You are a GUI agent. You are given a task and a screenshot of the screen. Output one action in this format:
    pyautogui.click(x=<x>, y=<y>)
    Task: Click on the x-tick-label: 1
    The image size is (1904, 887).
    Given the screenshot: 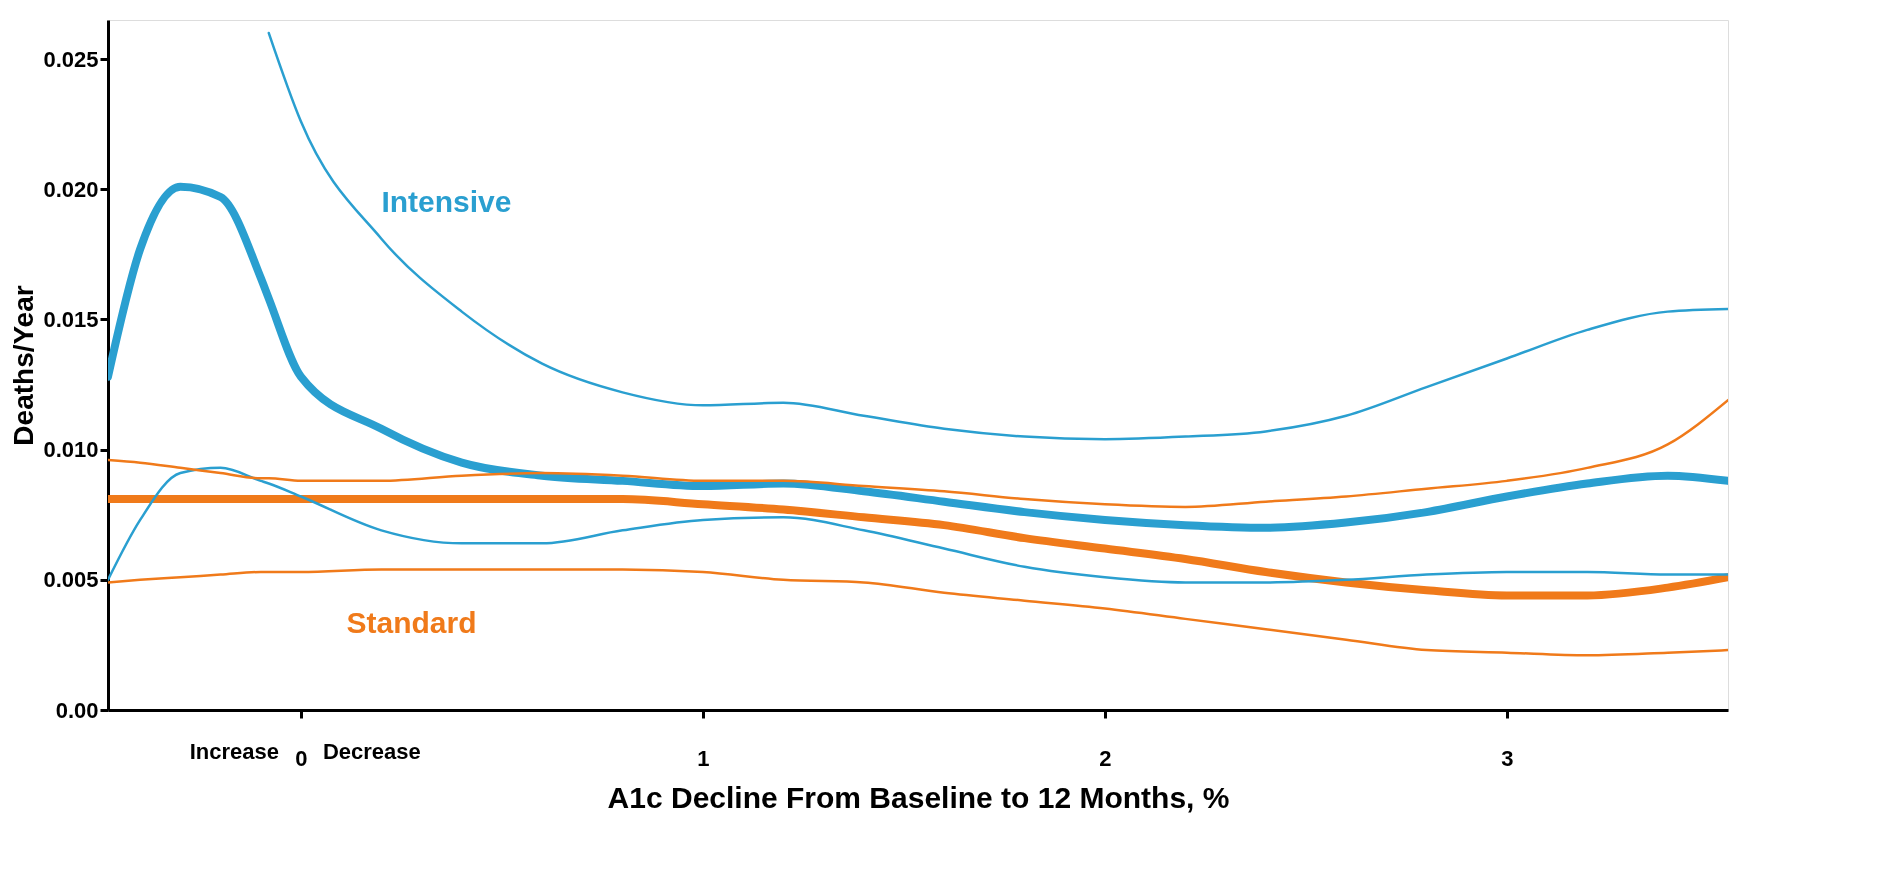 What is the action you would take?
    pyautogui.click(x=703, y=758)
    